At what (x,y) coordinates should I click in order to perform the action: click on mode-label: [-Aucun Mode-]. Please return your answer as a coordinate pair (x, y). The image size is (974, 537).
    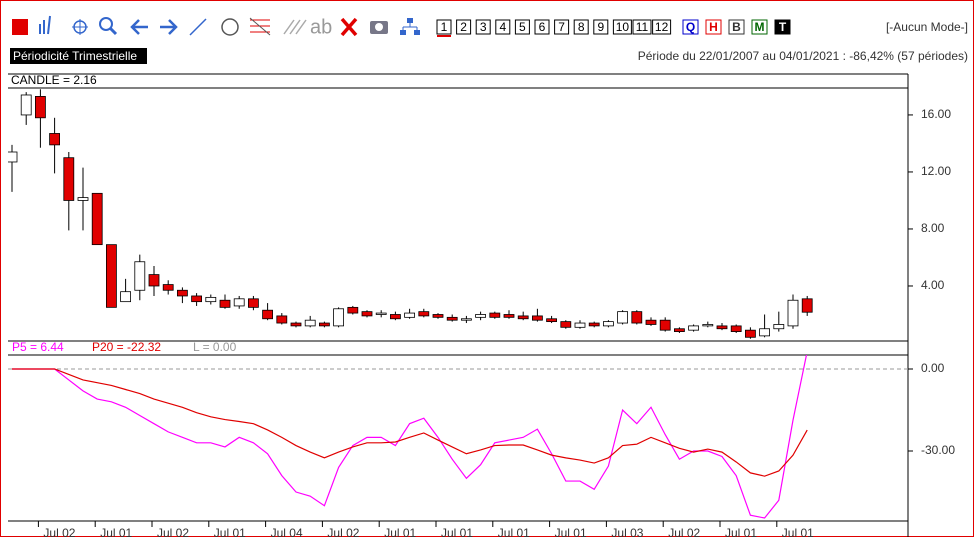
    Looking at the image, I should click on (927, 27).